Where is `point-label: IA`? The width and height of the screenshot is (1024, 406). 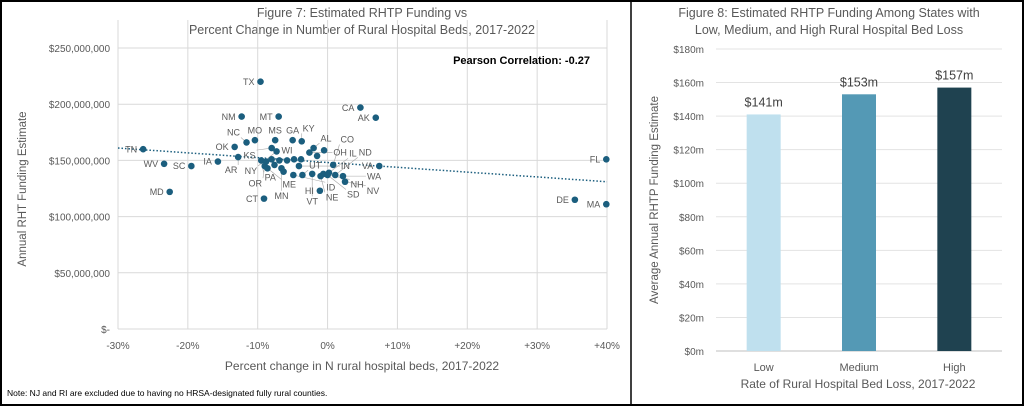
point-label: IA is located at coordinates (207, 162).